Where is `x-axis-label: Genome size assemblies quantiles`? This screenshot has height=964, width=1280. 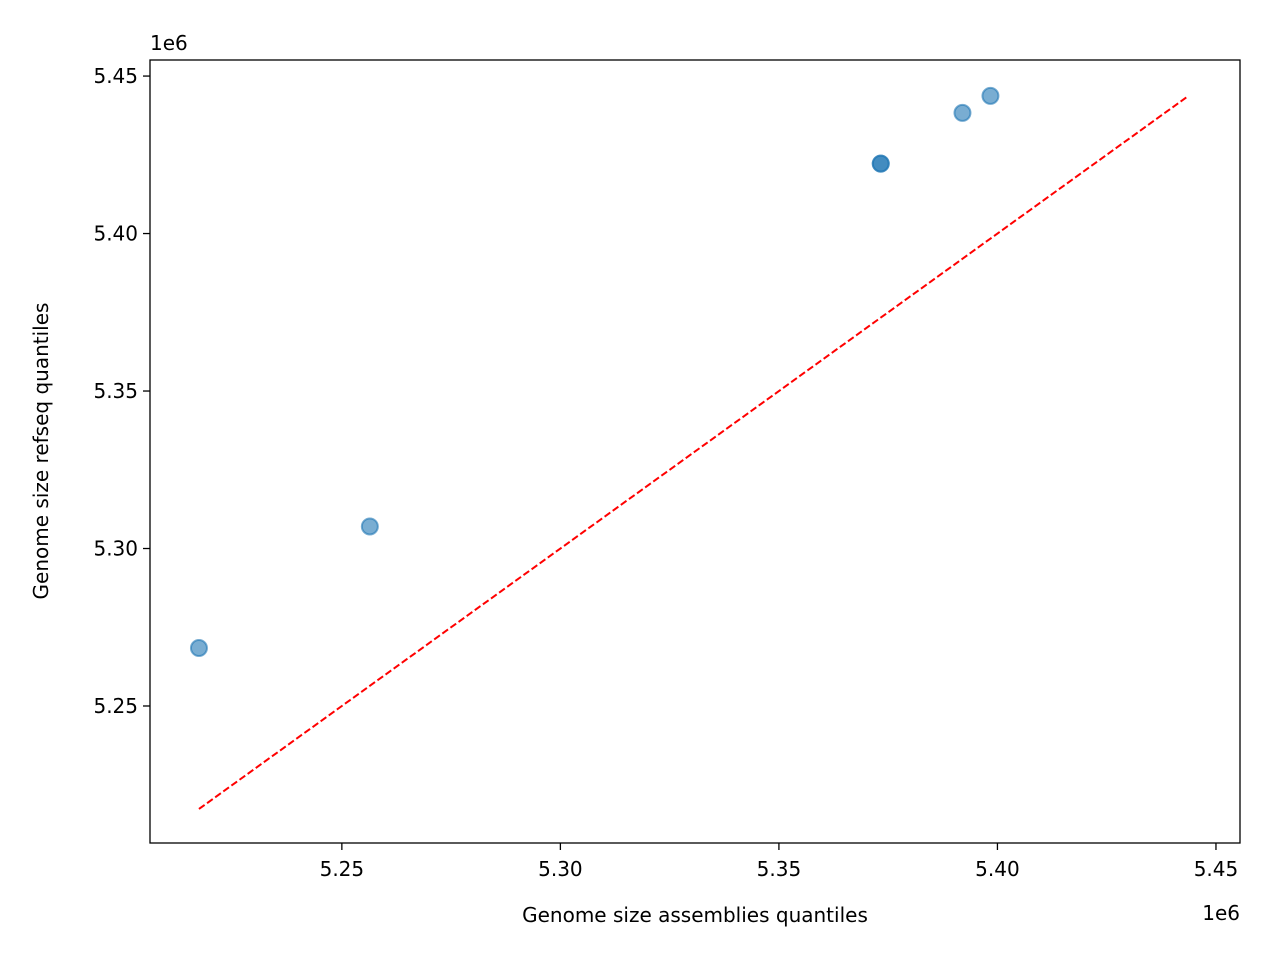
x-axis-label: Genome size assemblies quantiles is located at coordinates (695, 915).